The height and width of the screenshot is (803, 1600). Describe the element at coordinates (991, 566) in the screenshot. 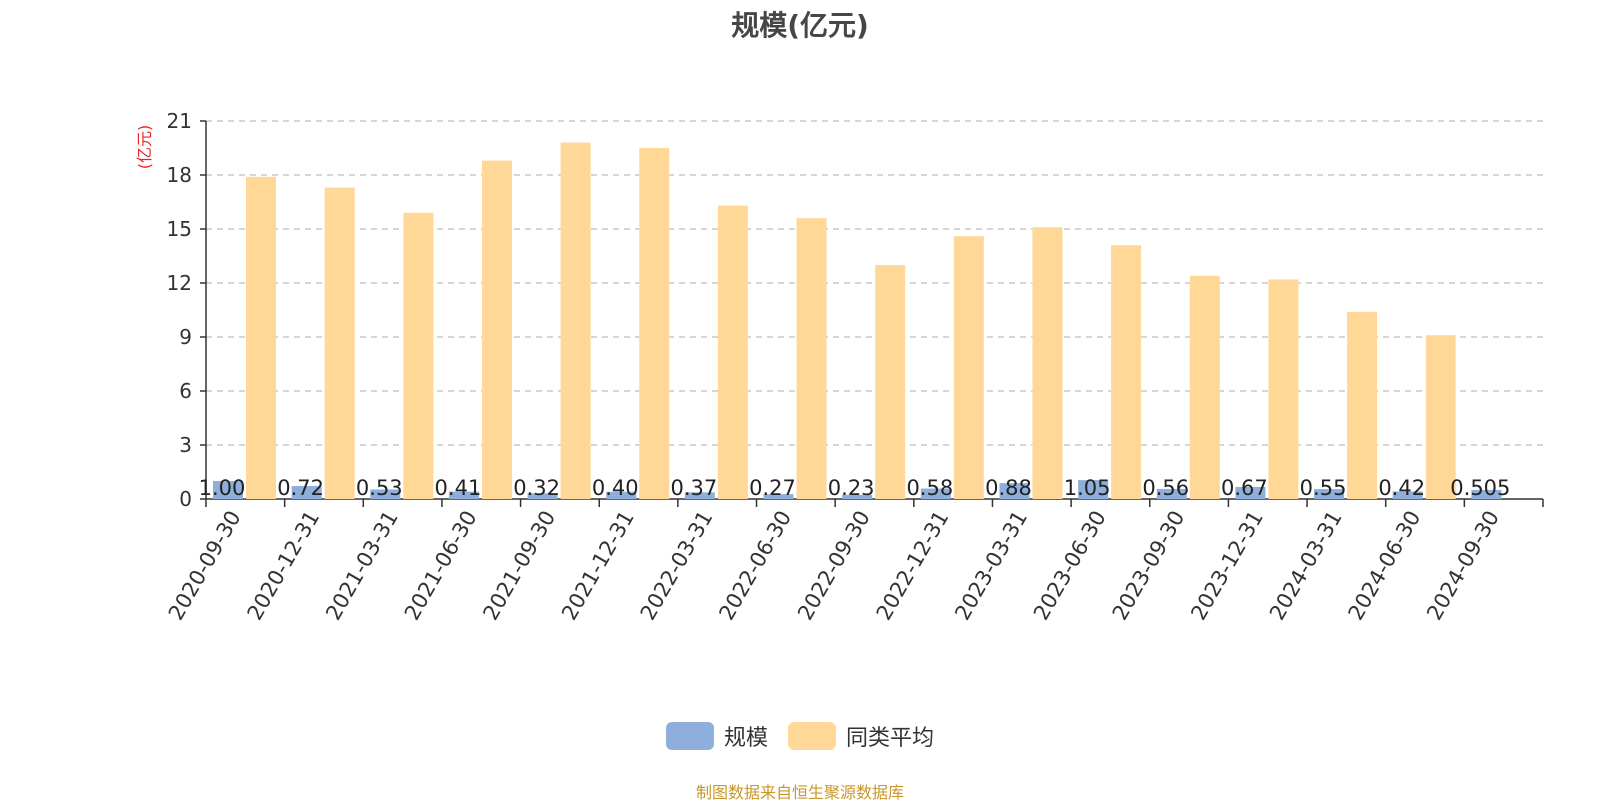

I see `x-tick-label: 2023-03-31` at that location.